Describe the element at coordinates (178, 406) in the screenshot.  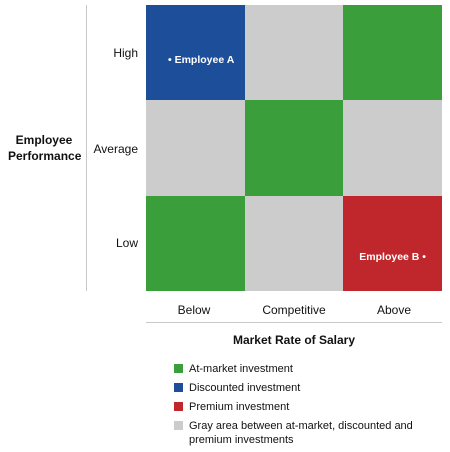
I see `legend-swatch-premium` at that location.